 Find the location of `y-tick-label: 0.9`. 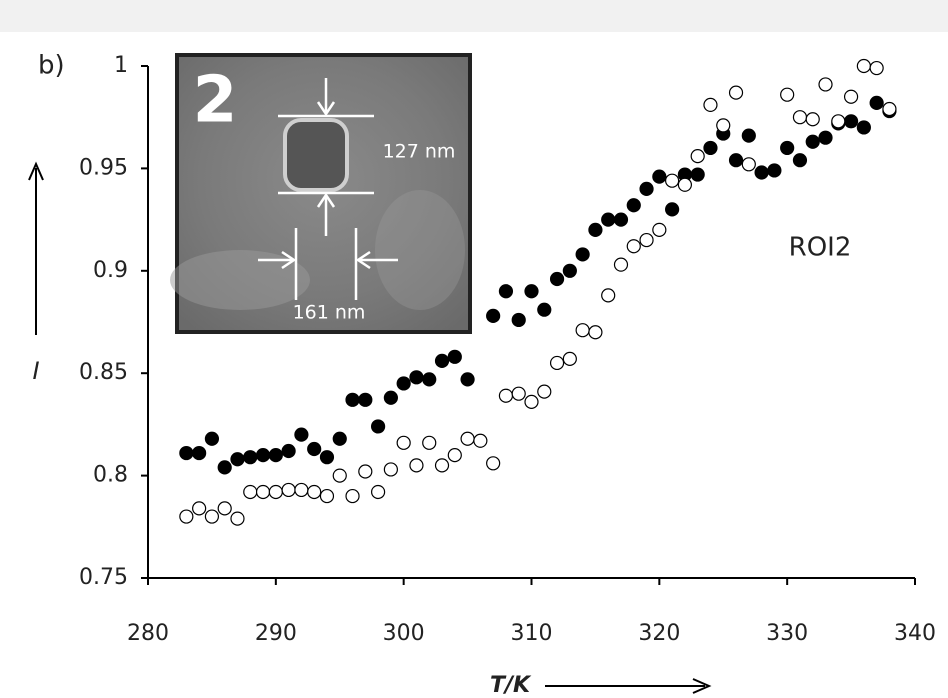

y-tick-label: 0.9 is located at coordinates (110, 270).